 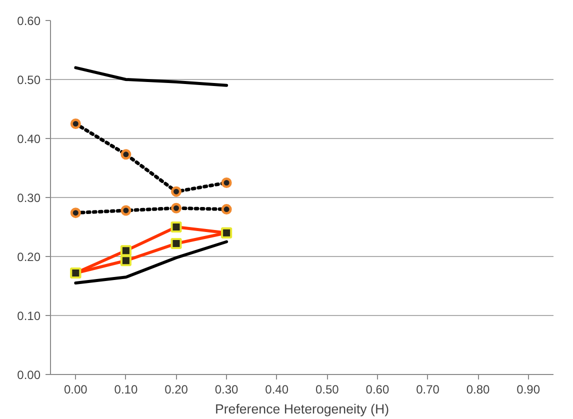 What do you see at coordinates (29, 316) in the screenshot?
I see `y-tick-label: 0.10` at bounding box center [29, 316].